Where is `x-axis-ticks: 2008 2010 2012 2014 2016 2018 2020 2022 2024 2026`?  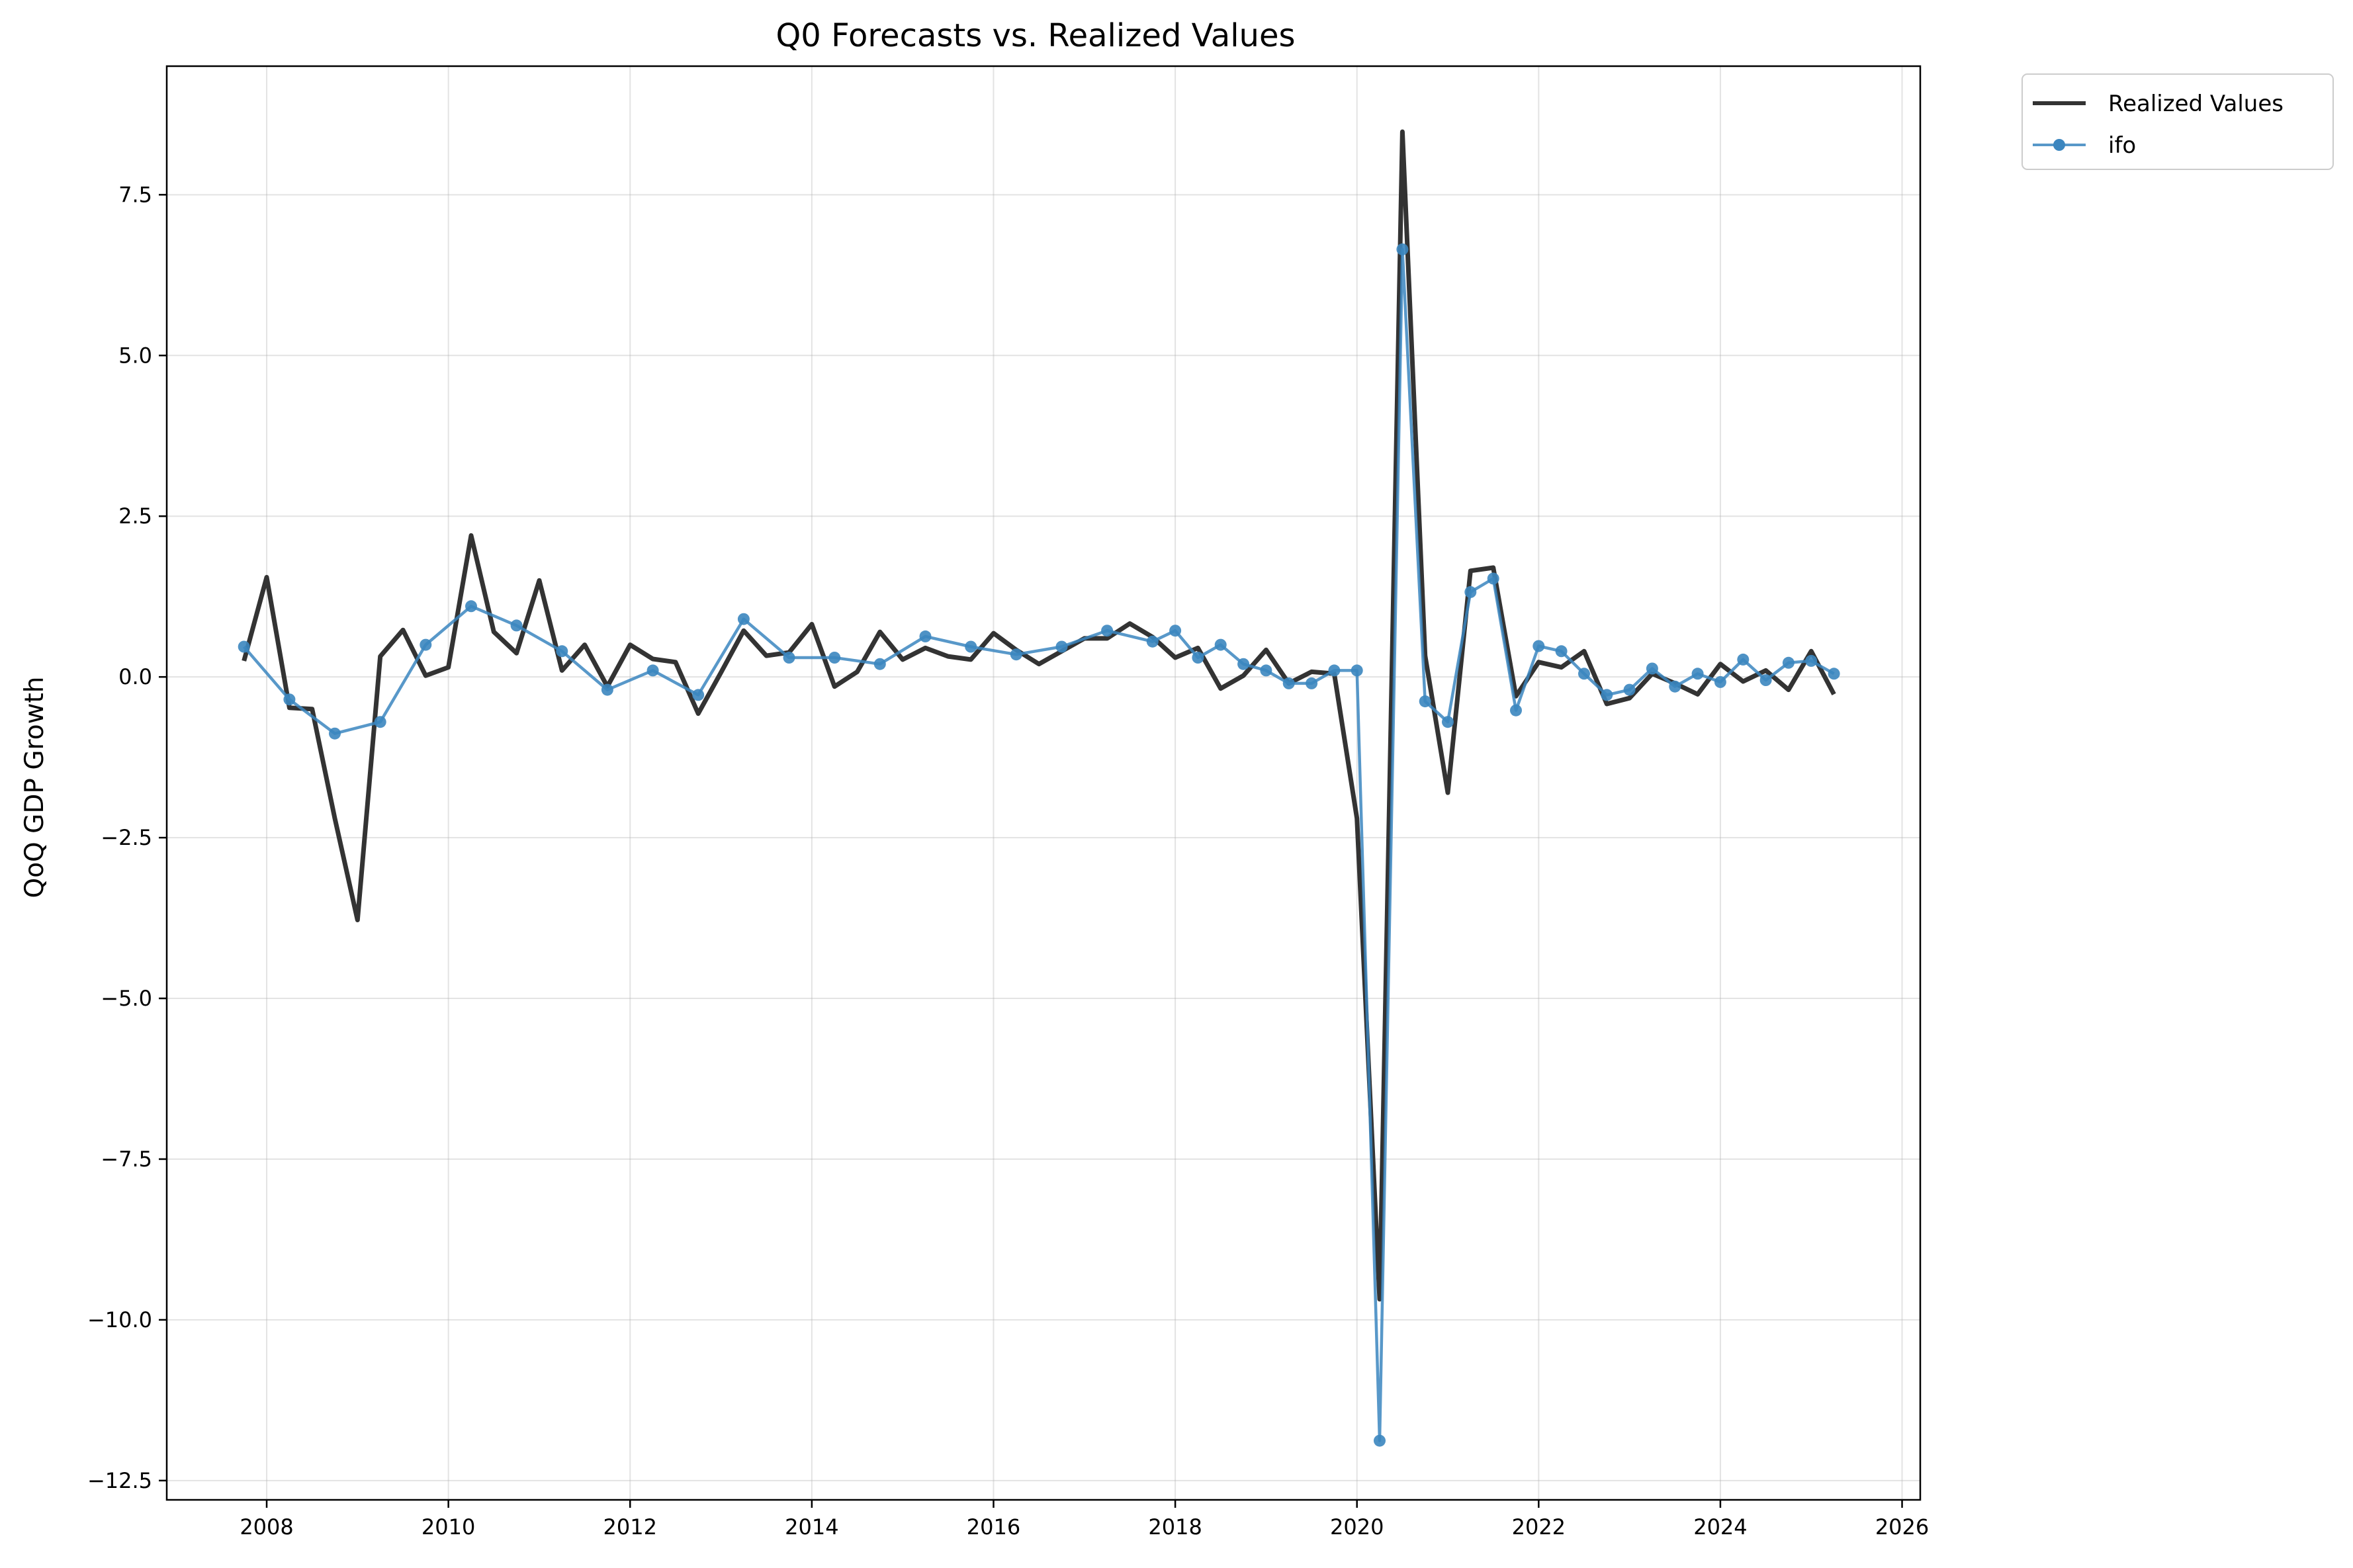 x-axis-ticks: 2008 2010 2012 2014 2016 2018 2020 2022 2024 2026 is located at coordinates (1084, 1520).